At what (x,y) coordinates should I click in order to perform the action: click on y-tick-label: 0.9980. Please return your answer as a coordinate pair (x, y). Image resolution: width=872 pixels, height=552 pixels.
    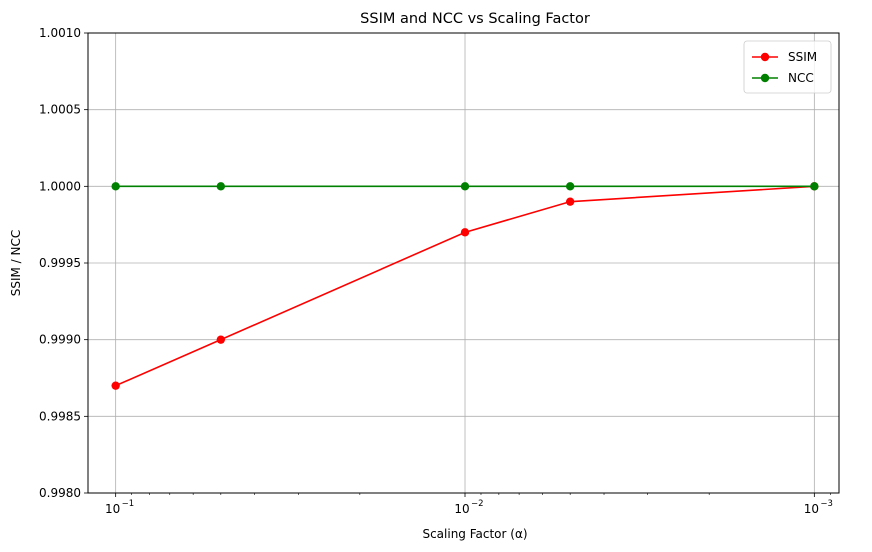
    Looking at the image, I should click on (60, 493).